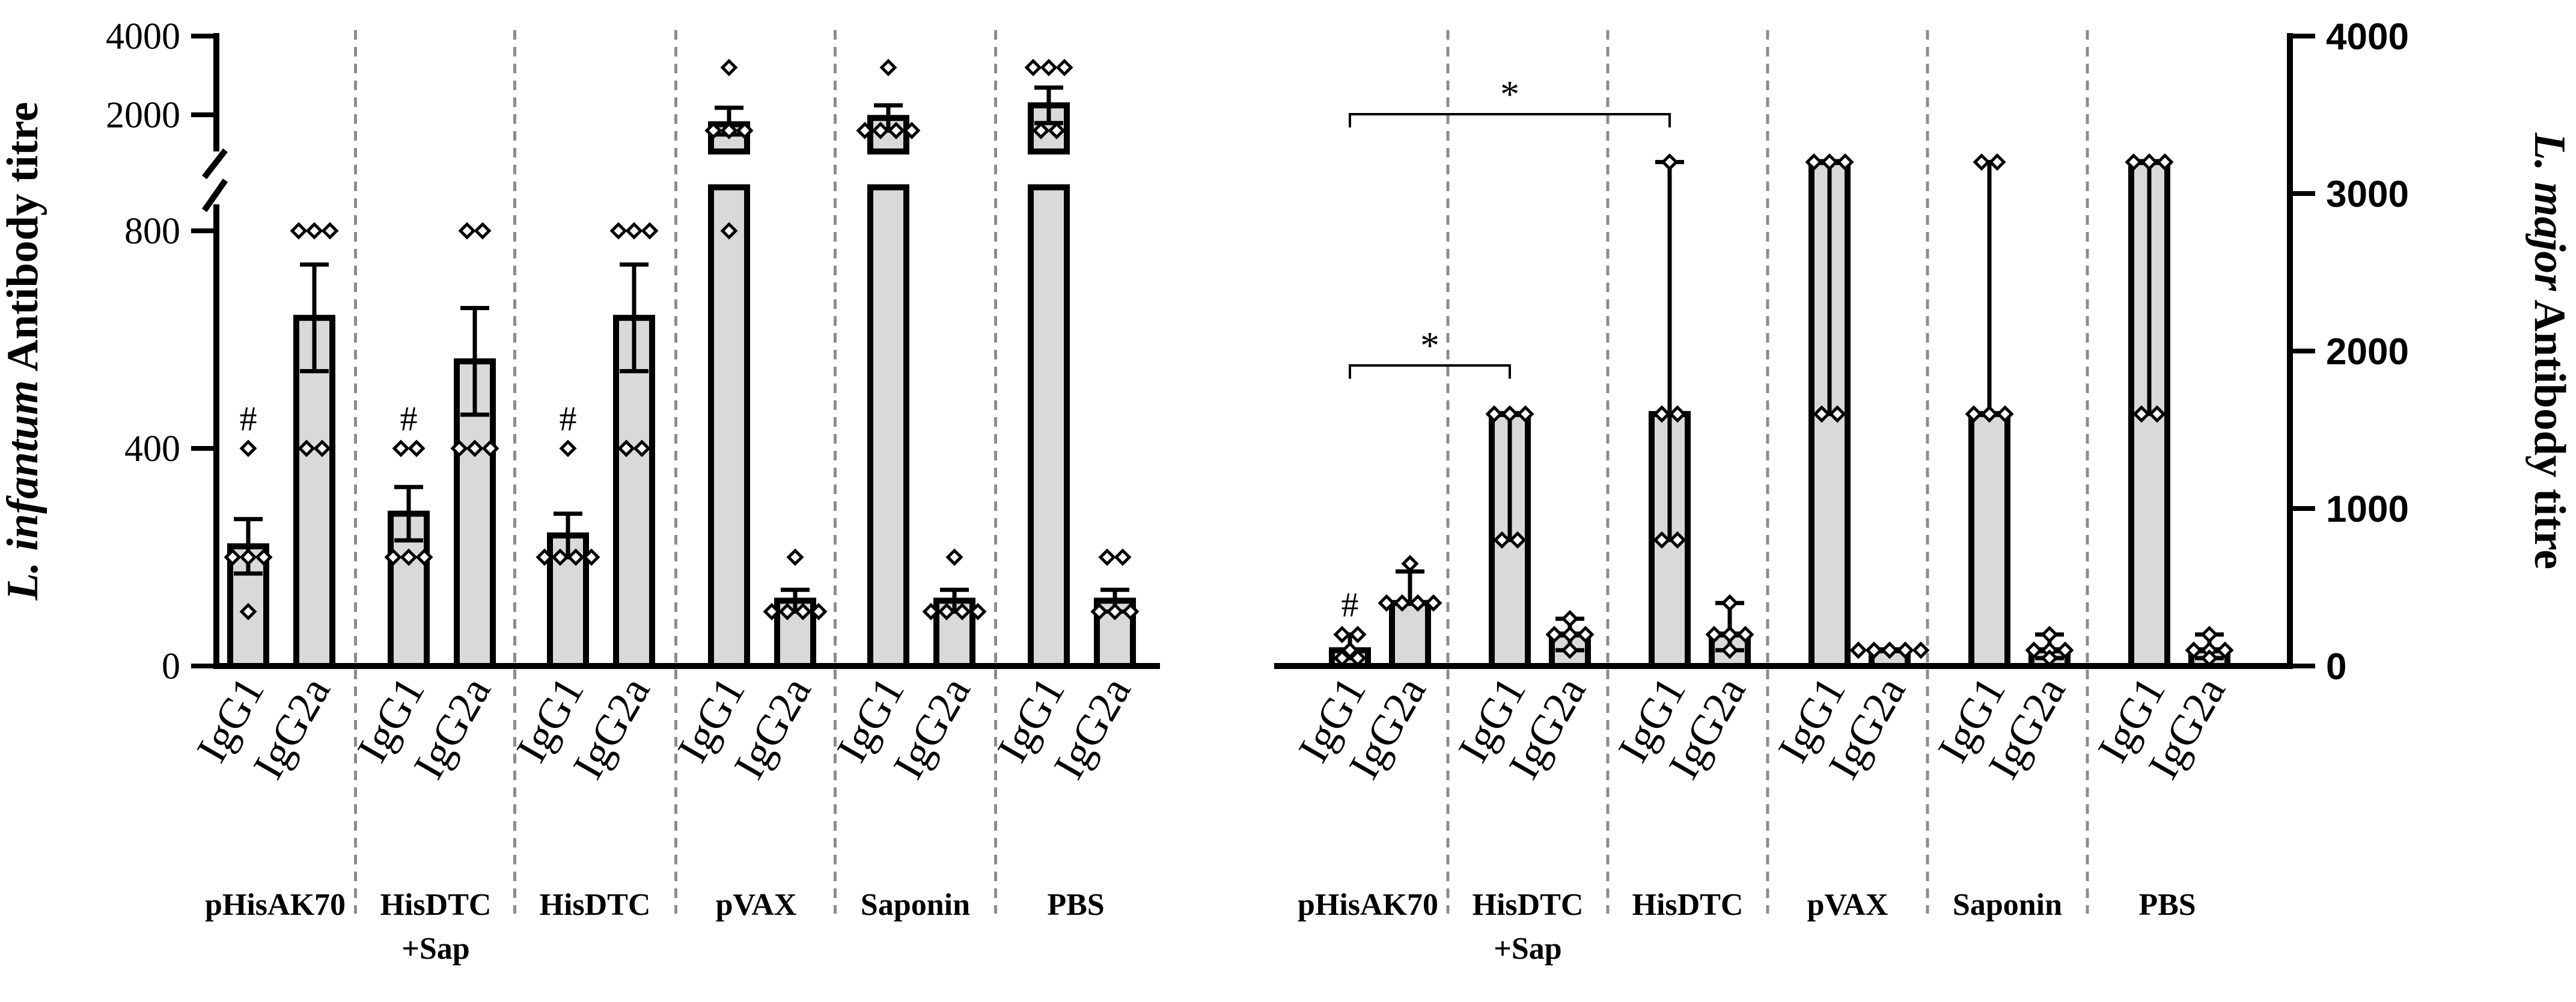 This screenshot has width=2576, height=1002. What do you see at coordinates (215, 164) in the screenshot?
I see `axis-break-mark-upper` at bounding box center [215, 164].